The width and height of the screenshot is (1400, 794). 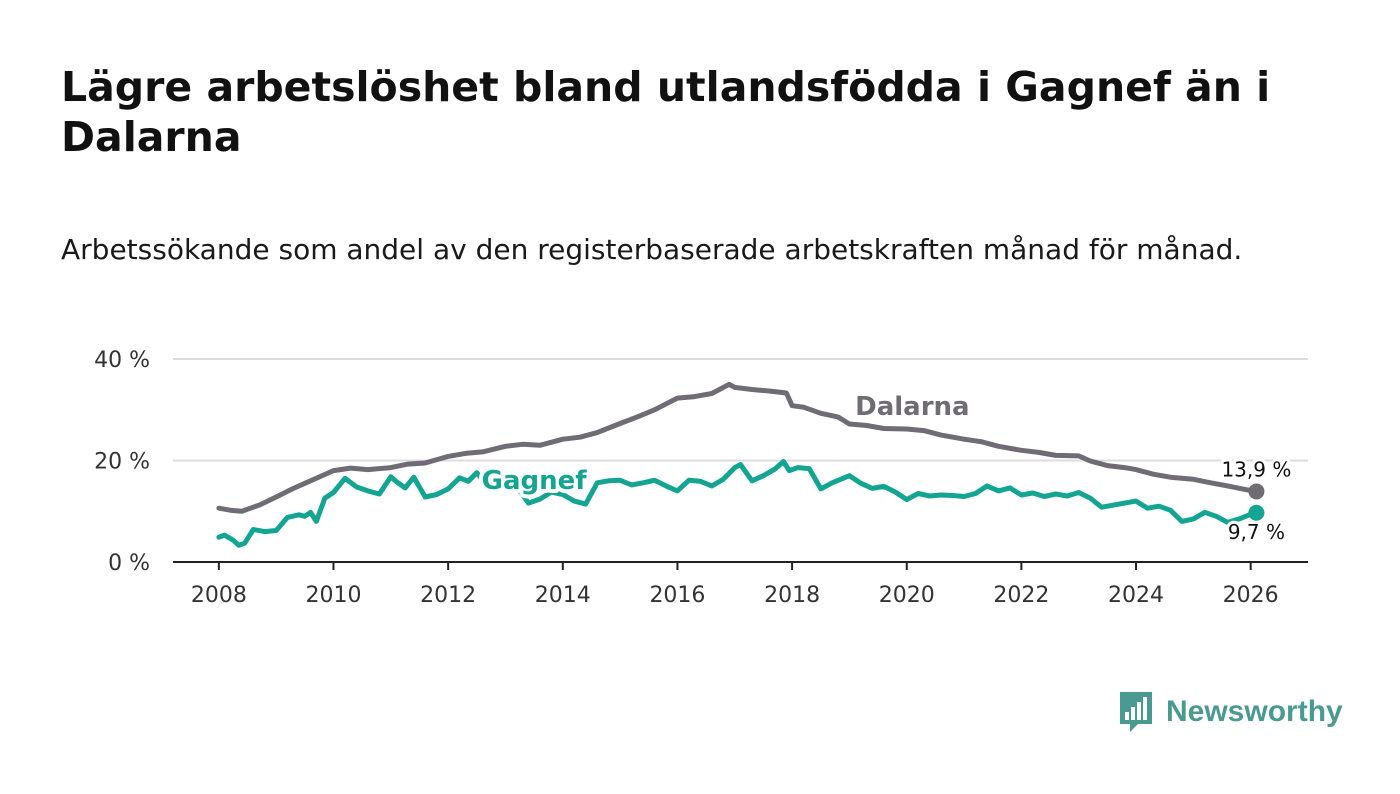 I want to click on newsworthy-logo: Newsworthy, so click(x=1230, y=712).